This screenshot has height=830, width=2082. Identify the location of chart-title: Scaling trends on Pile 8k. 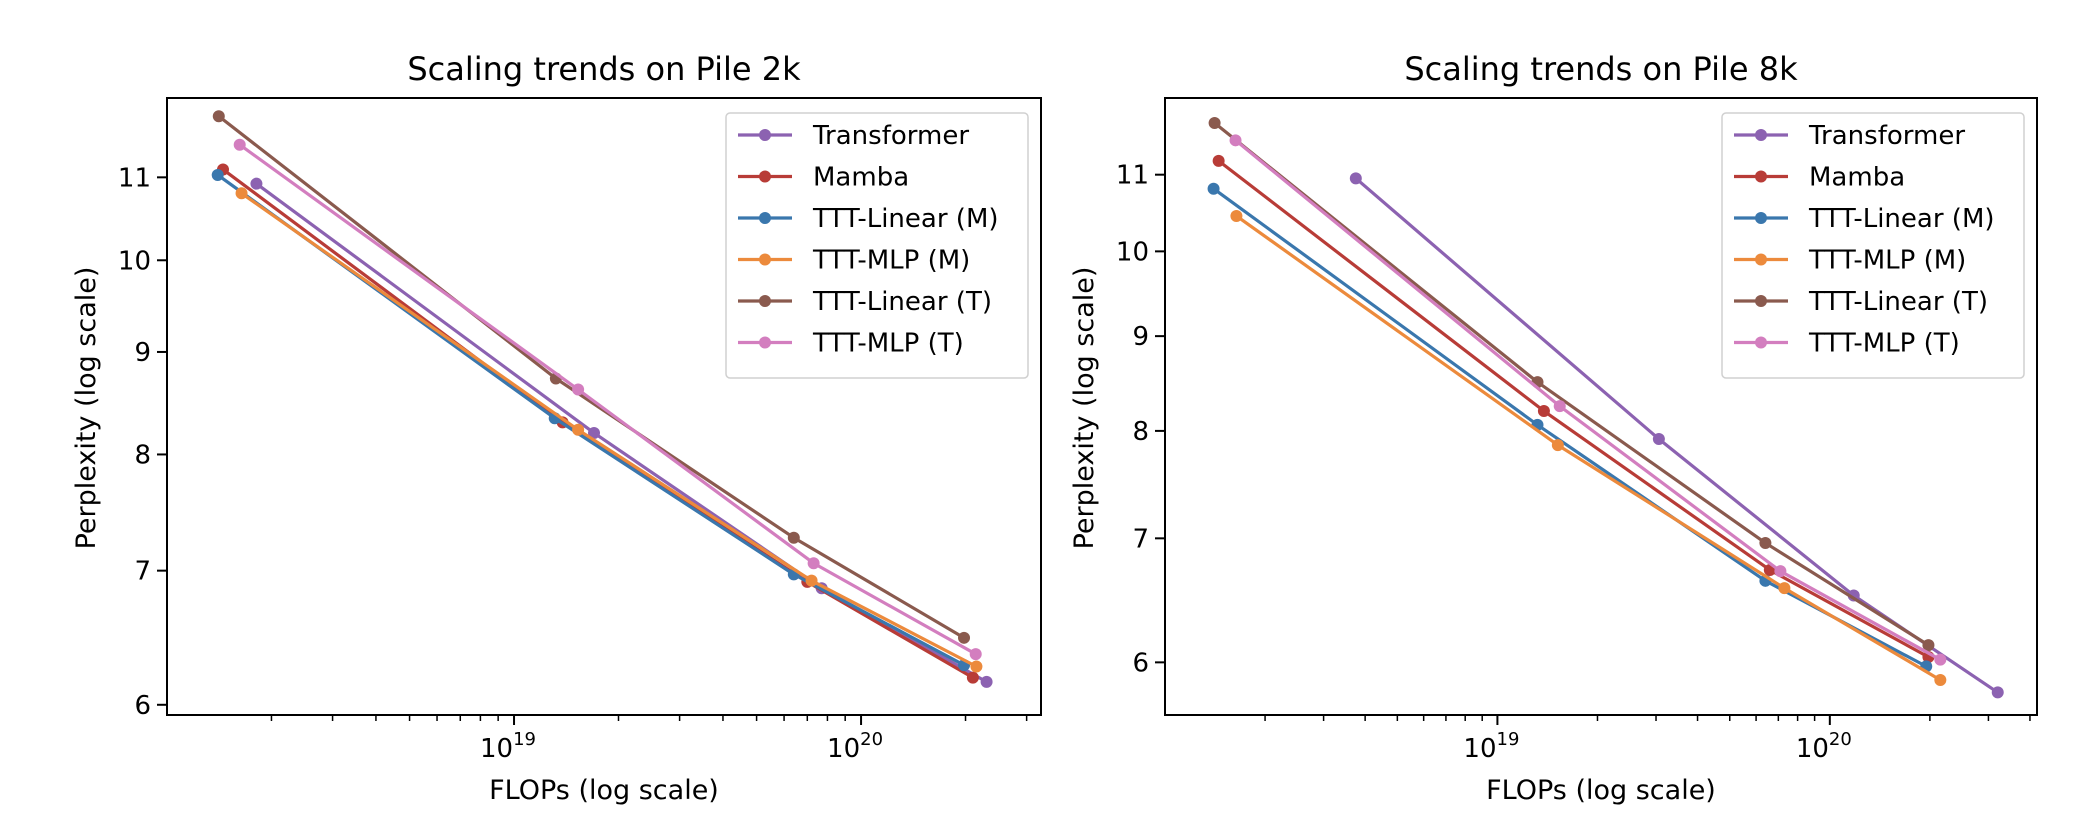
(1601, 69).